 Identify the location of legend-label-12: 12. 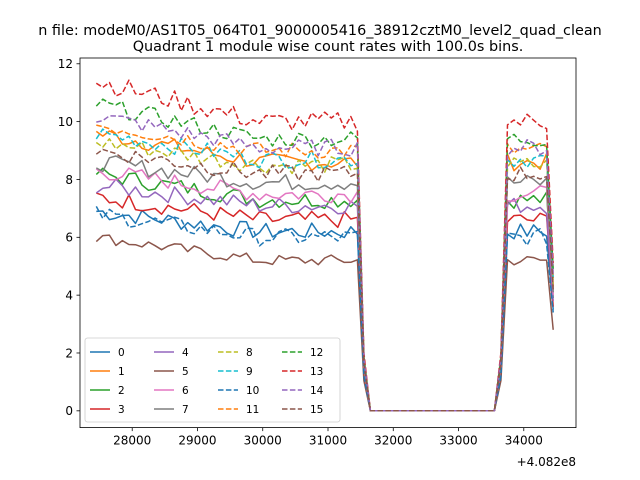
(316, 353).